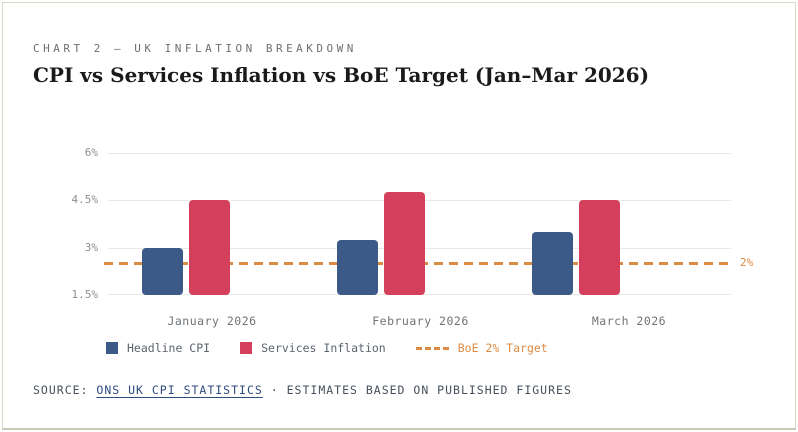 This screenshot has width=798, height=432. I want to click on legend-item-boe-target: BoE 2% Target, so click(481, 348).